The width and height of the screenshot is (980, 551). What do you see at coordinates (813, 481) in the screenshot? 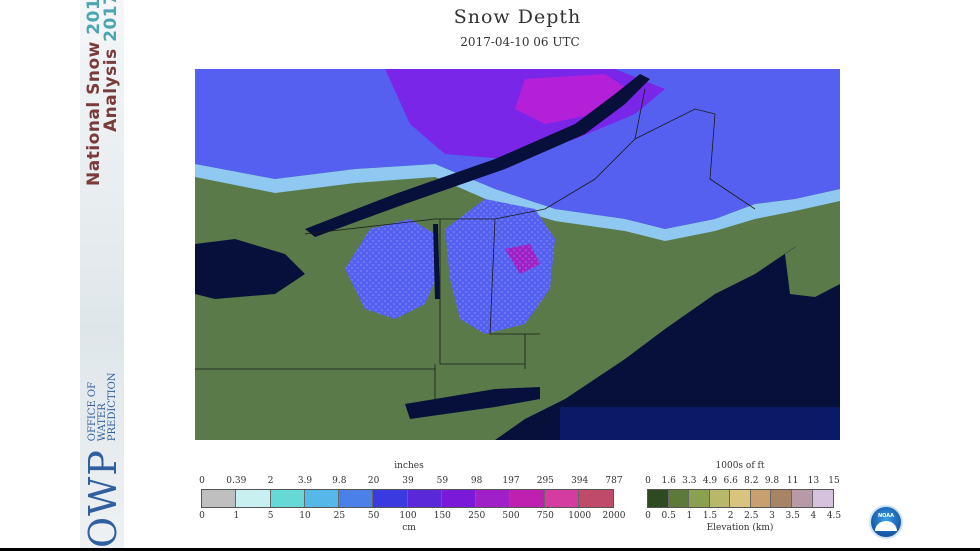
I see `legend-tick-label: 13` at bounding box center [813, 481].